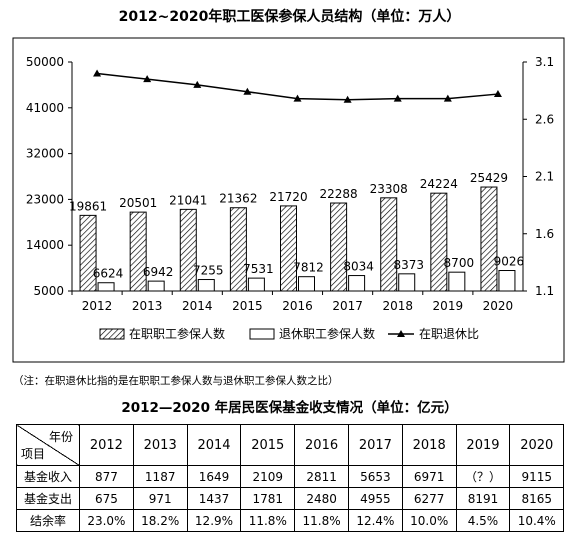 Image resolution: width=579 pixels, height=552 pixels. What do you see at coordinates (483, 498) in the screenshot?
I see `table-cell: 8191` at bounding box center [483, 498].